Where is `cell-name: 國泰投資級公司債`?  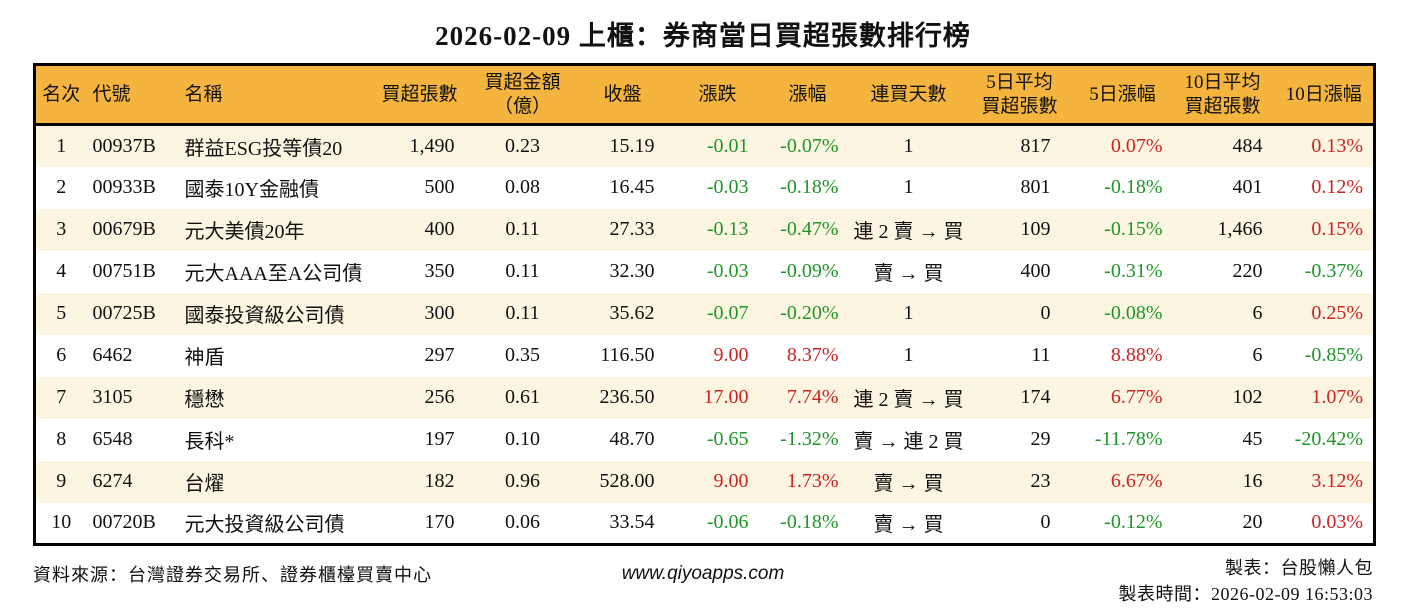
cell-name: 國泰投資級公司債 is located at coordinates (264, 316).